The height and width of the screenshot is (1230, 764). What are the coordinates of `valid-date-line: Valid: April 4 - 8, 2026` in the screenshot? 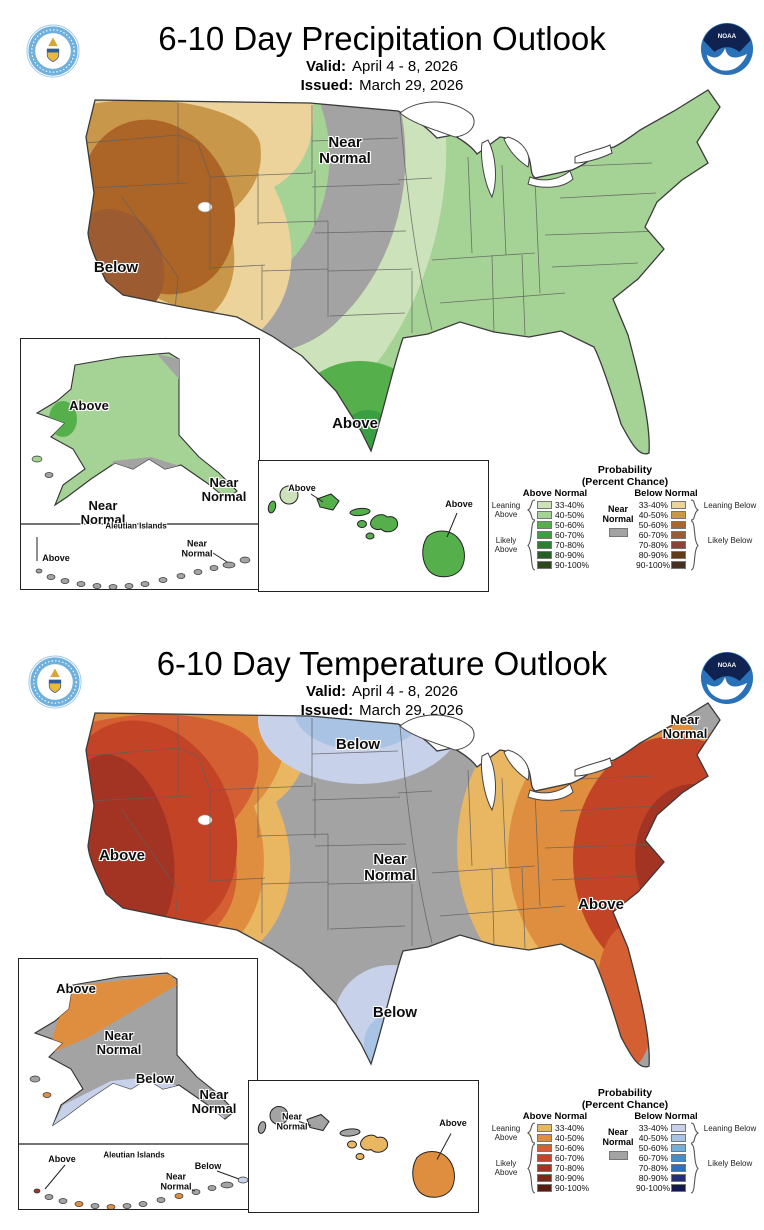 It's located at (382, 691).